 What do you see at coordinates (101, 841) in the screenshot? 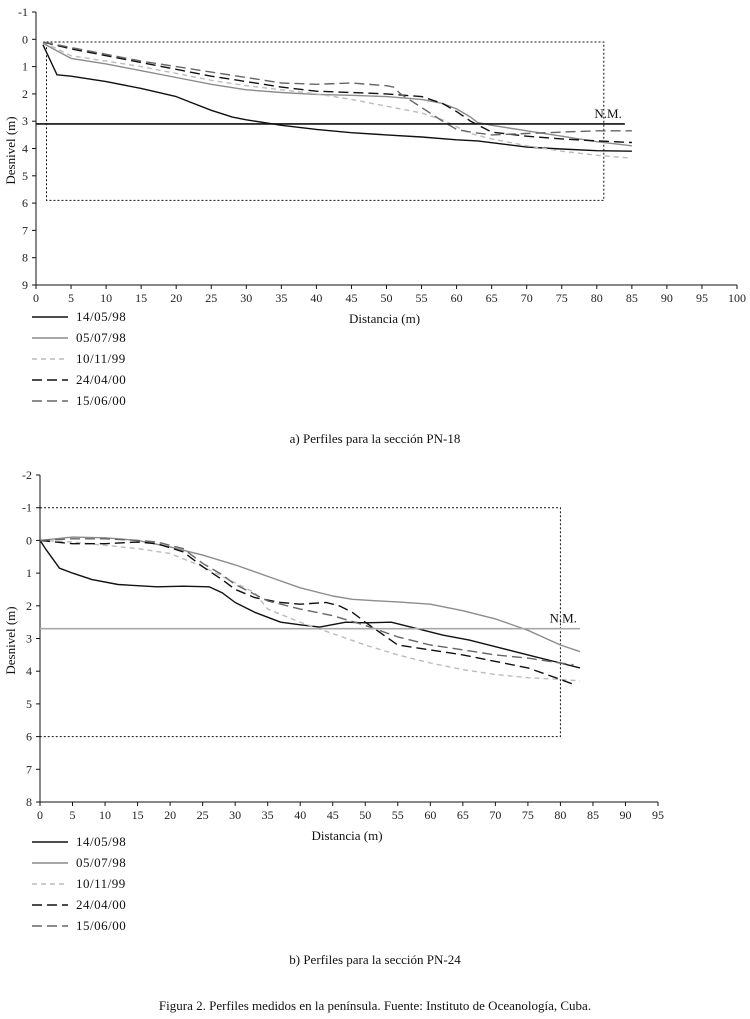
I see `legend-label: 14/05/98` at bounding box center [101, 841].